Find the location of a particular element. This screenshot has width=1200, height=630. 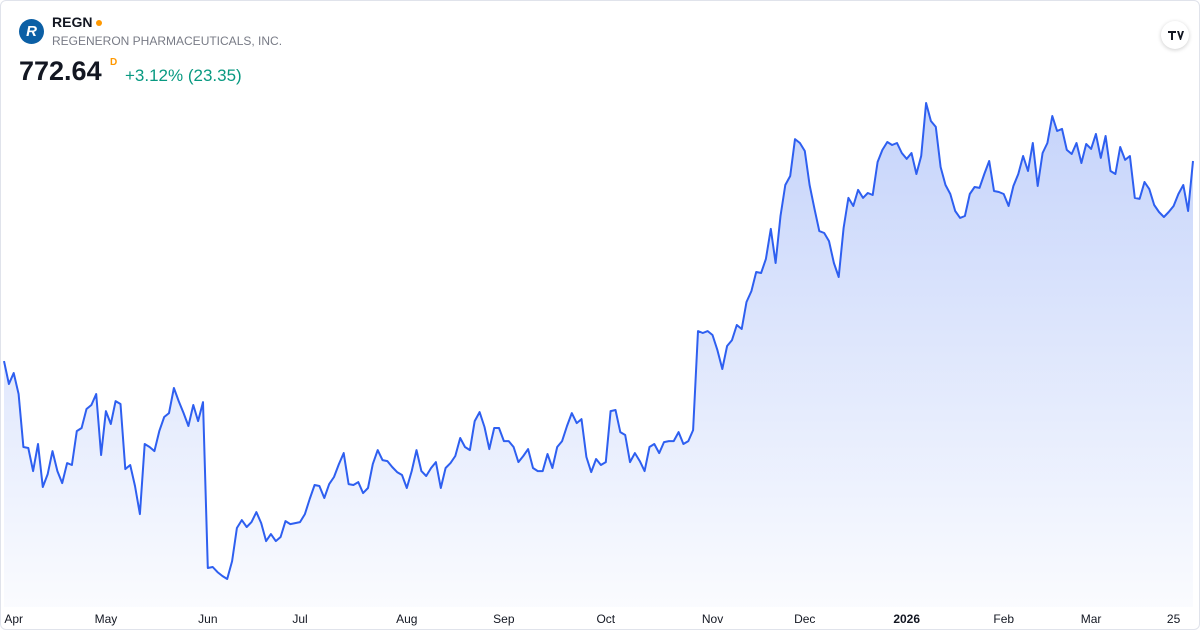

x-tick-label: Jun is located at coordinates (207, 619).